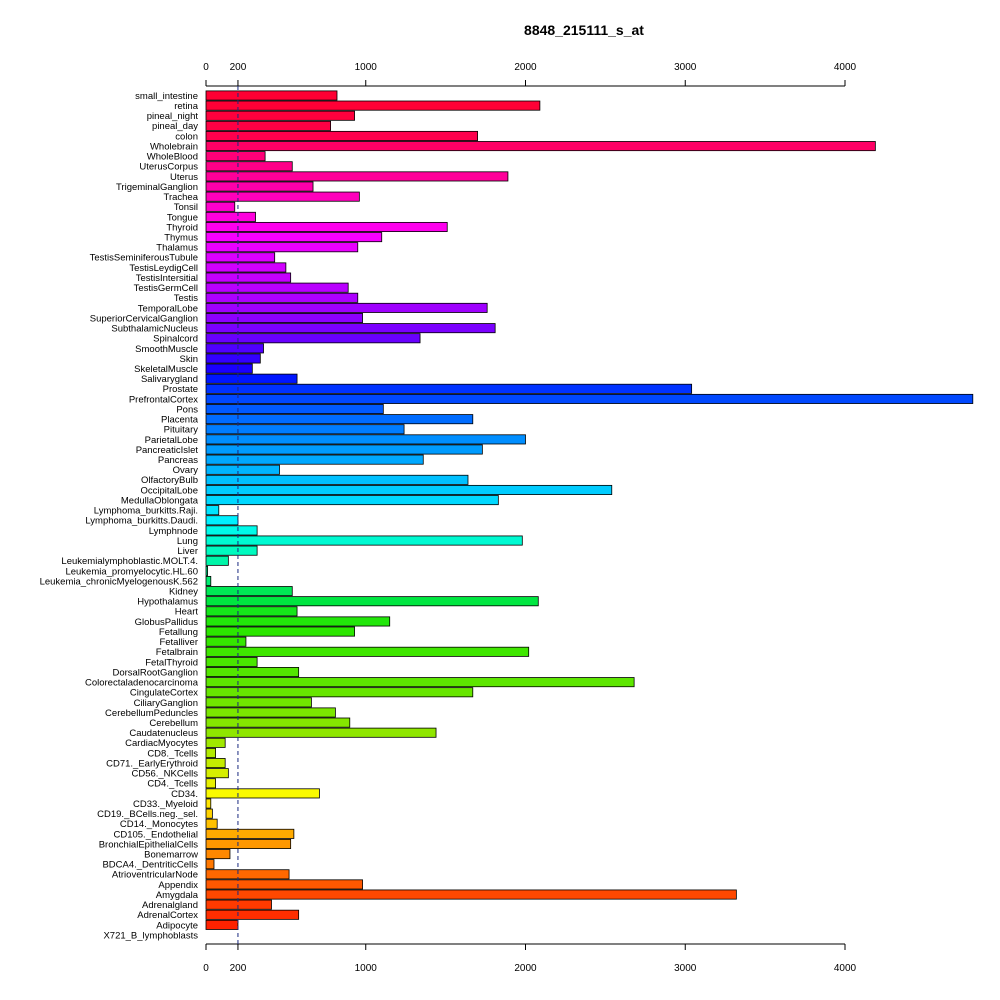 This screenshot has height=1000, width=1000. I want to click on bottom-tick-label: 200, so click(238, 968).